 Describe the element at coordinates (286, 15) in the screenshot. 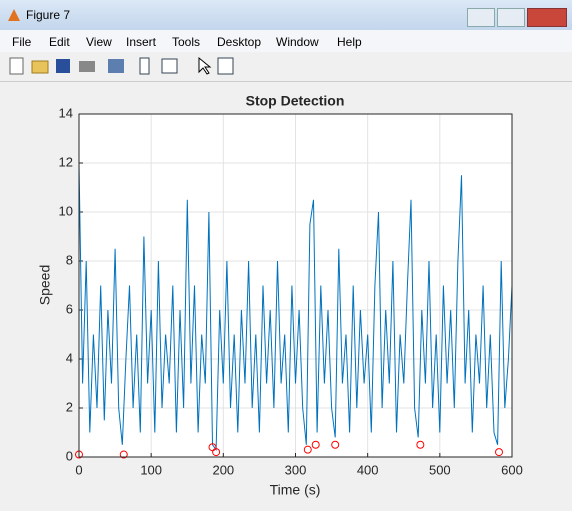

I see `title-bar: Figure 7` at that location.